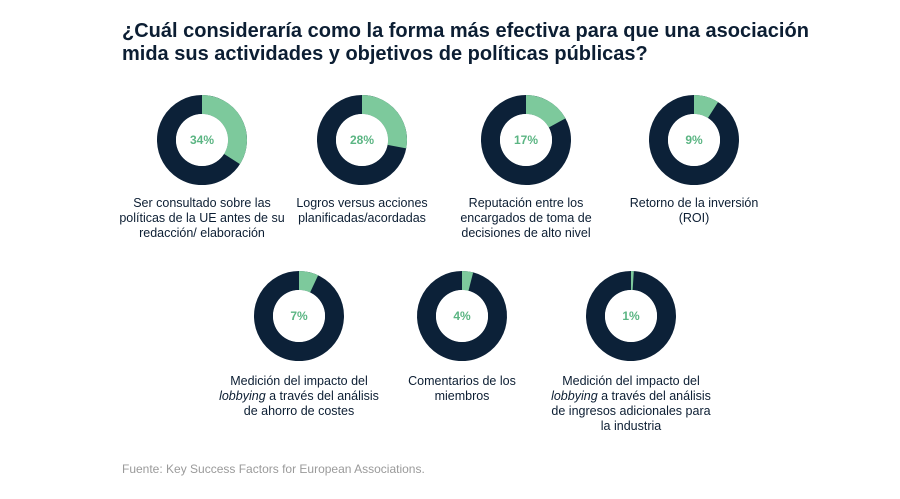 This screenshot has width=900, height=499. Describe the element at coordinates (632, 281) in the screenshot. I see `donut-7-value-segment` at that location.